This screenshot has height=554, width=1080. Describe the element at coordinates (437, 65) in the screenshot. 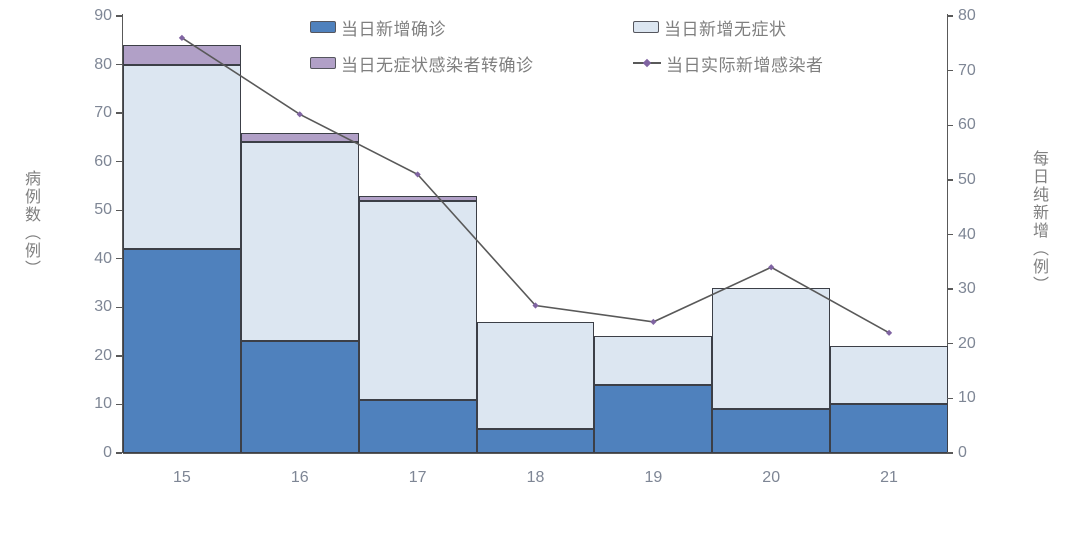

I see `legend-label-converted-confirmed: 当日无症状感染者转确诊` at that location.